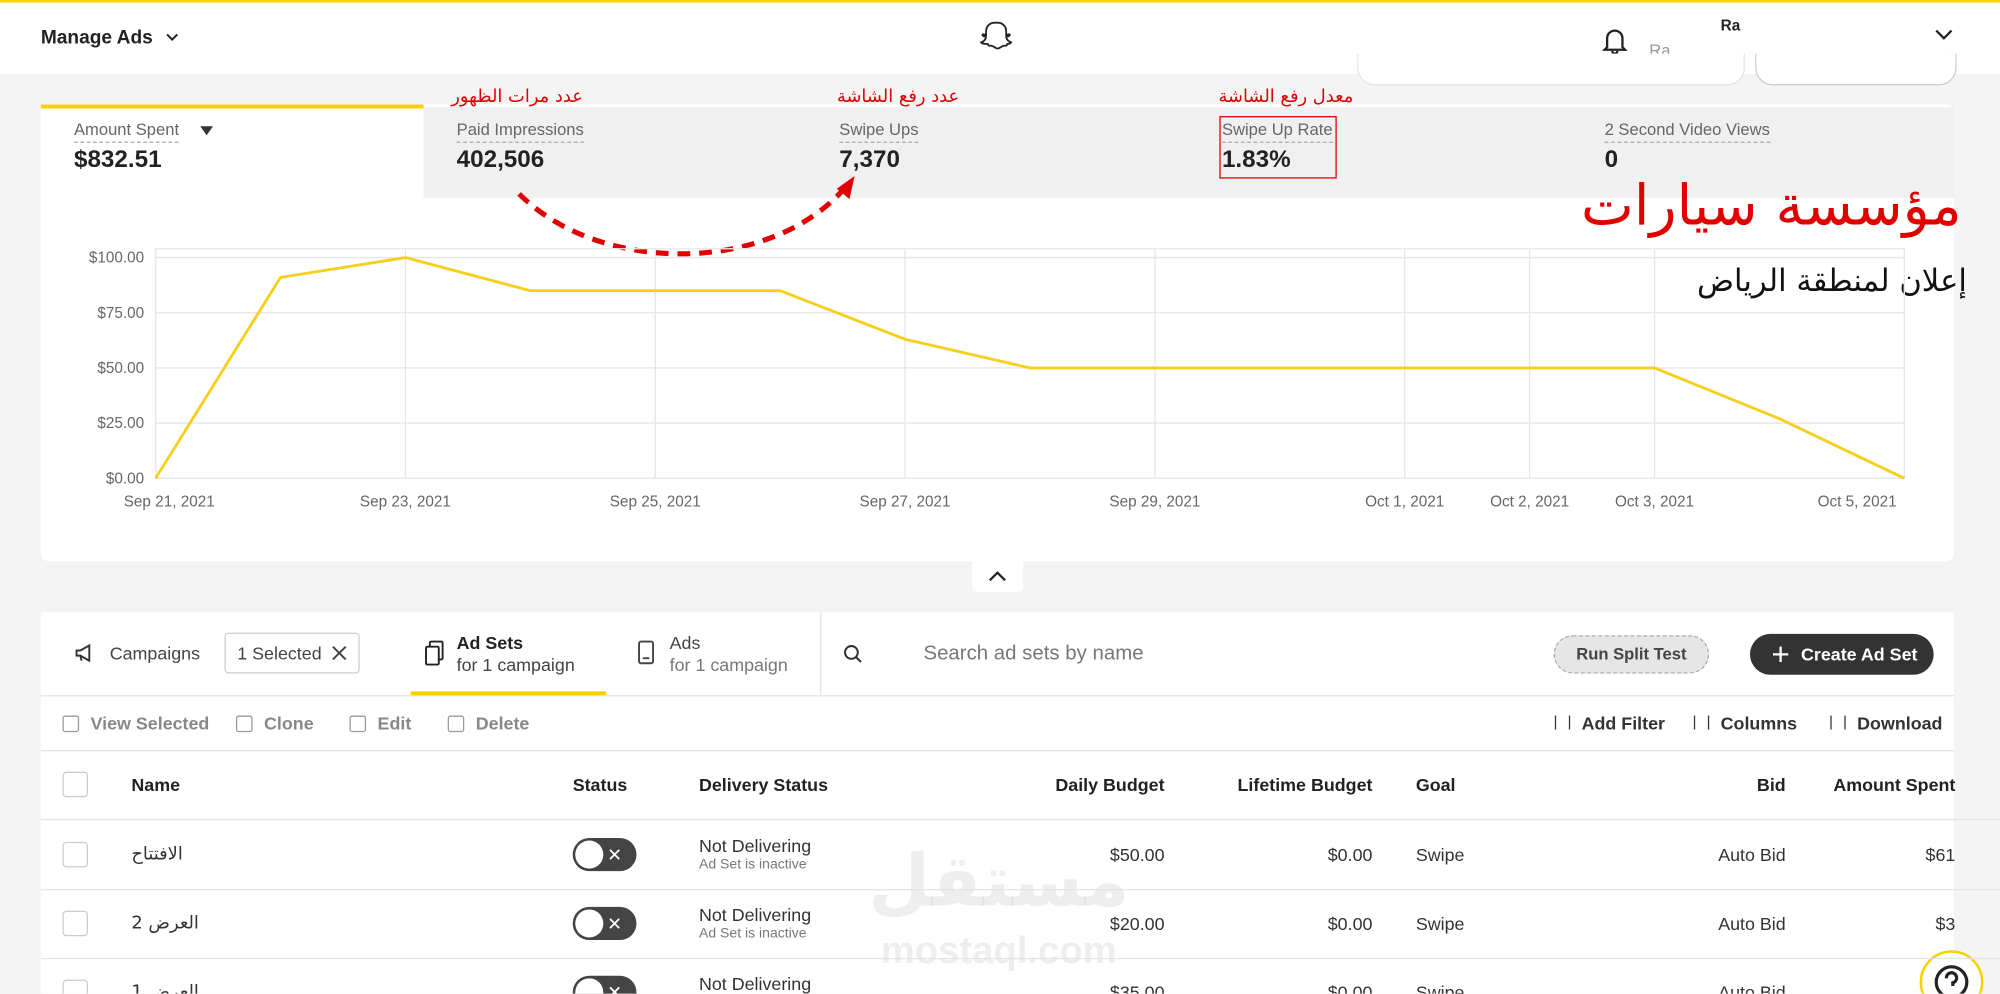 This screenshot has height=994, width=2000. Describe the element at coordinates (508, 693) in the screenshot. I see `active-tab-indicator` at that location.